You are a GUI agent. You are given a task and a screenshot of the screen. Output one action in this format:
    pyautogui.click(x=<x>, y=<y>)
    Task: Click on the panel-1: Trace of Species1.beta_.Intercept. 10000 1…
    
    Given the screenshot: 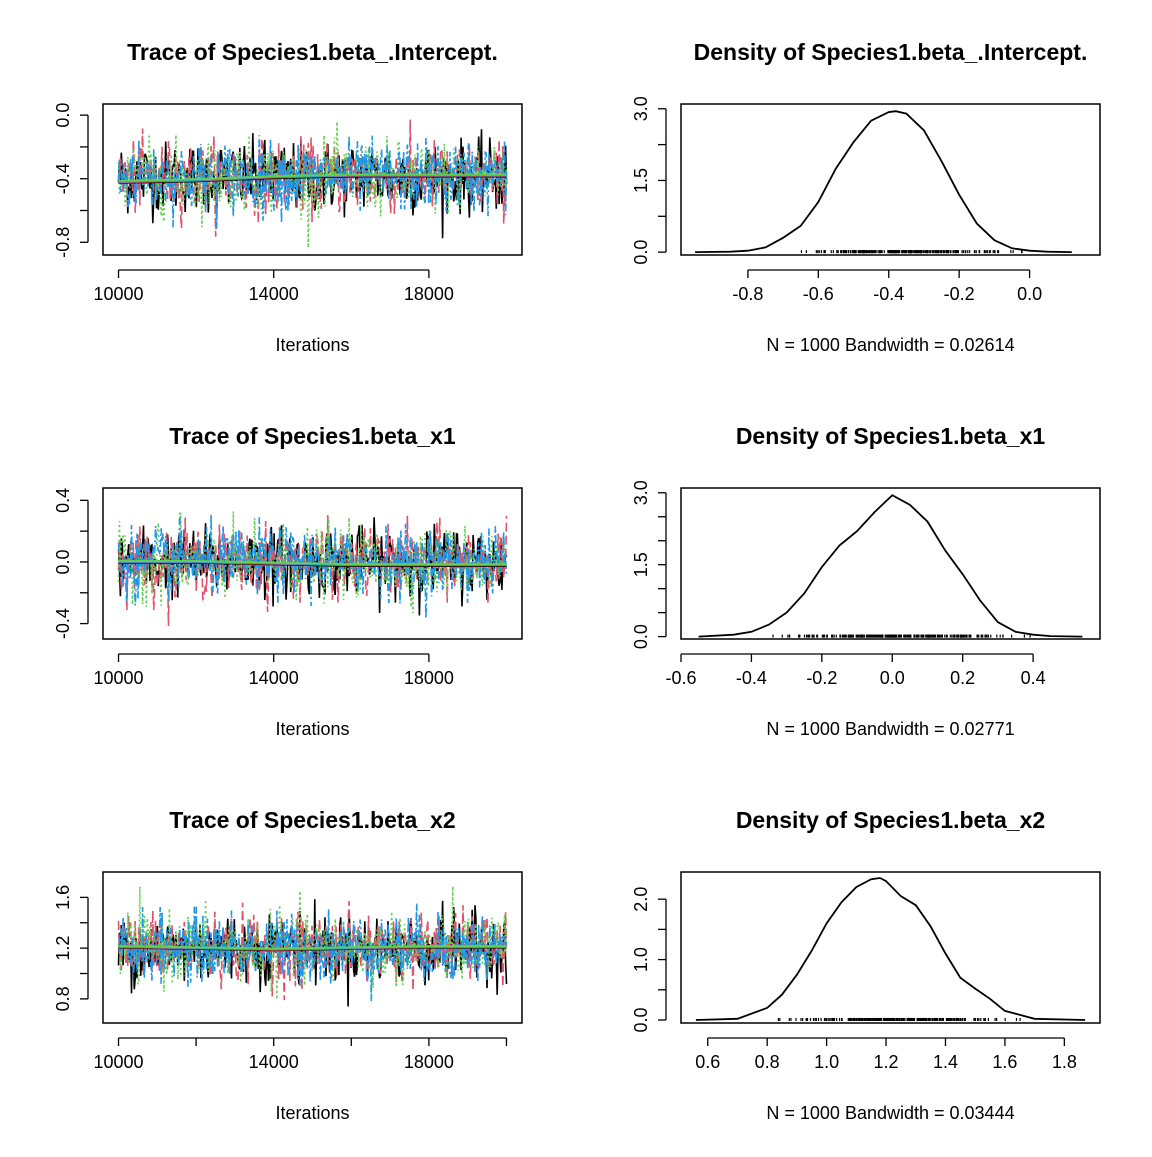 What is the action you would take?
    pyautogui.click(x=288, y=197)
    